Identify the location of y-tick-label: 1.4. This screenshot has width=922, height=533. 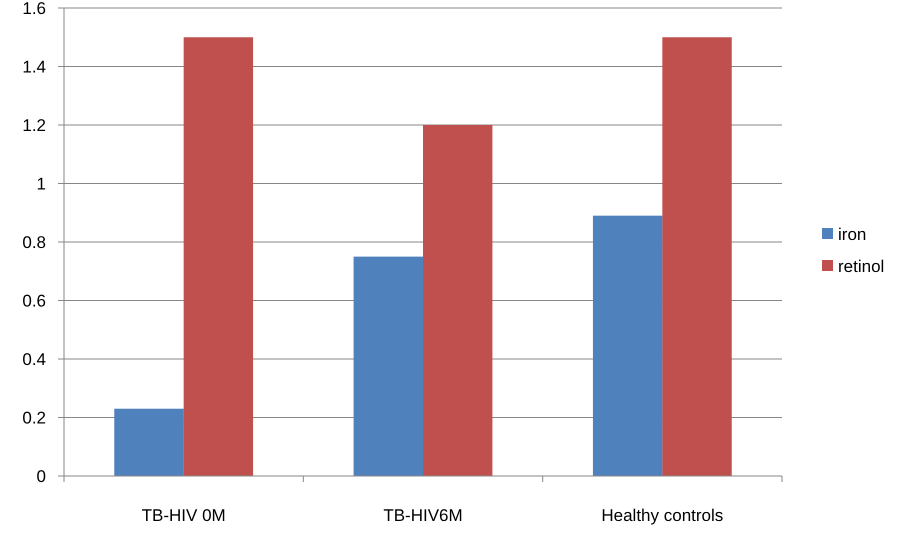
(34, 66).